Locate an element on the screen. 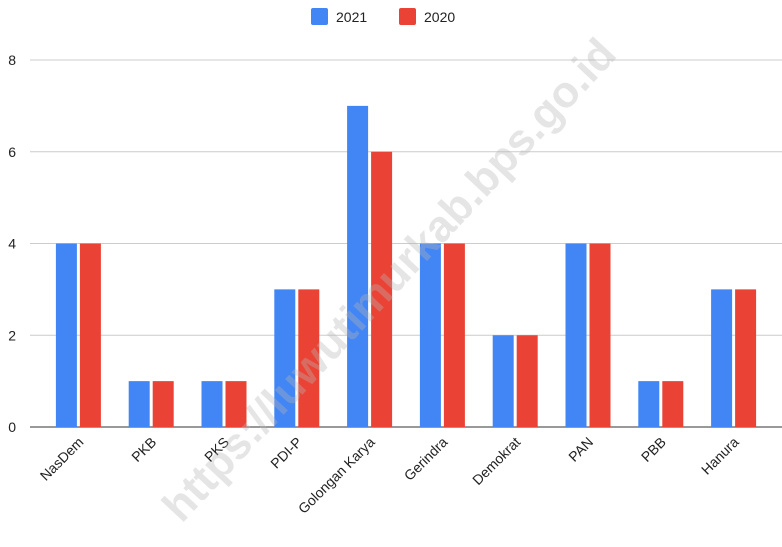  legend-swatch-2020 is located at coordinates (407, 16).